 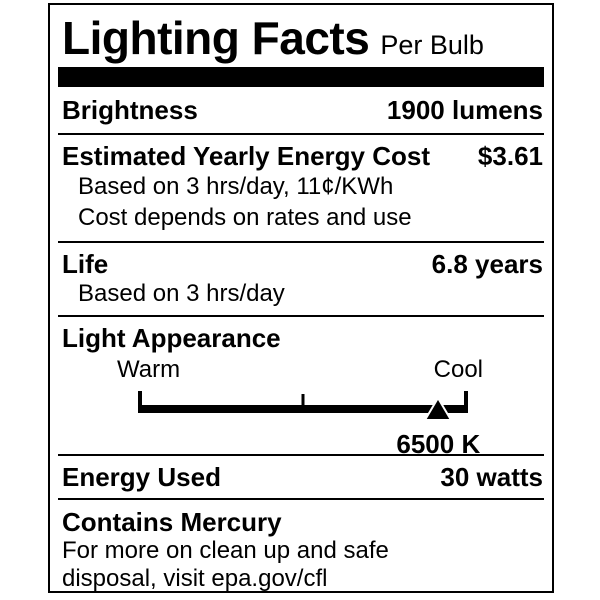 I want to click on energy-cost-label: Estimated Yearly Energy Cost, so click(x=246, y=156).